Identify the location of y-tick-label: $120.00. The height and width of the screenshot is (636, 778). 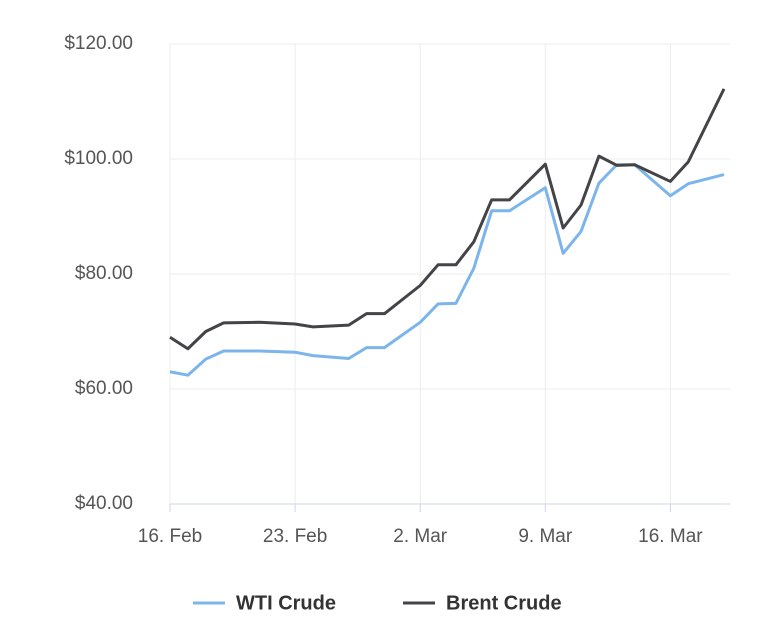
(98, 43).